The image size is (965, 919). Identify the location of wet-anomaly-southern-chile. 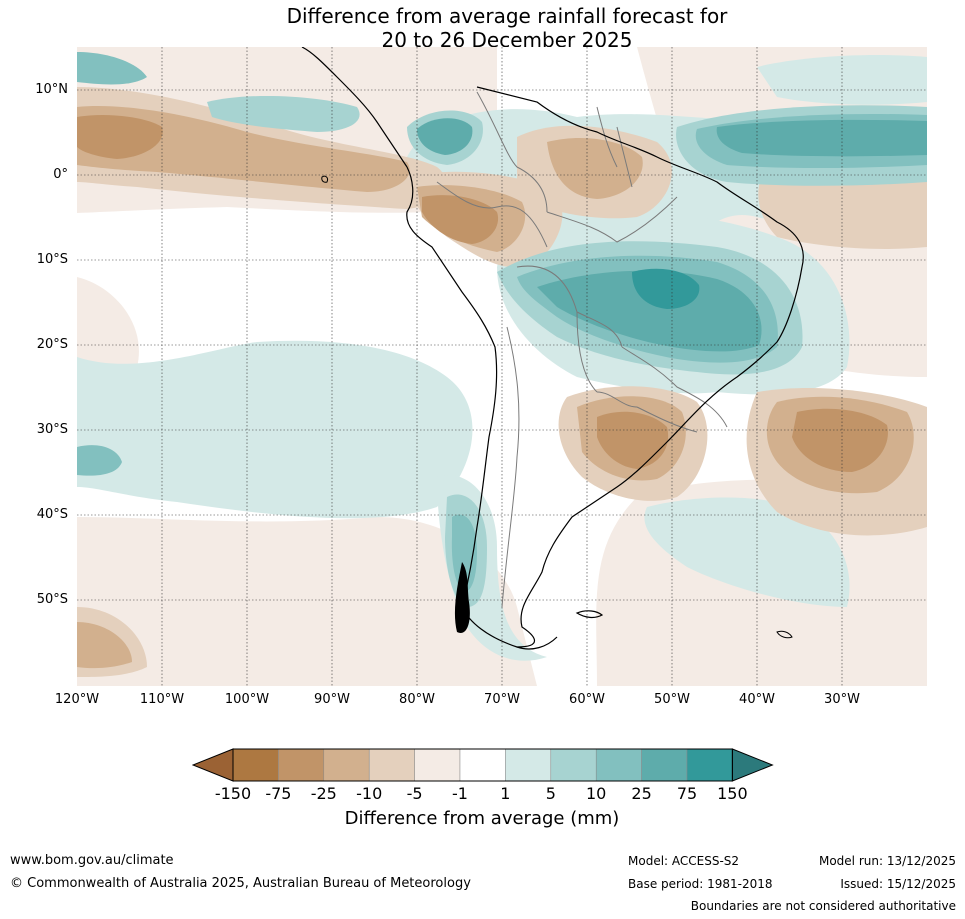
(282, 526).